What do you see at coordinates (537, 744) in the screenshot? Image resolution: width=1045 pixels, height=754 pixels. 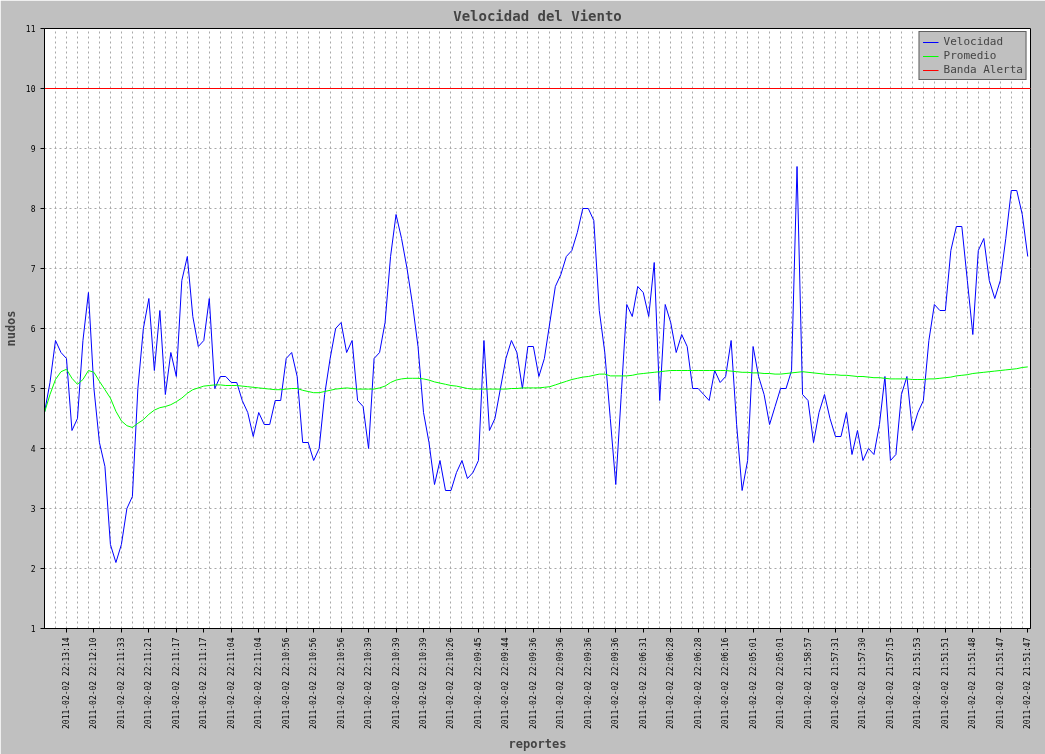 I see `x-axis-title: reportes` at bounding box center [537, 744].